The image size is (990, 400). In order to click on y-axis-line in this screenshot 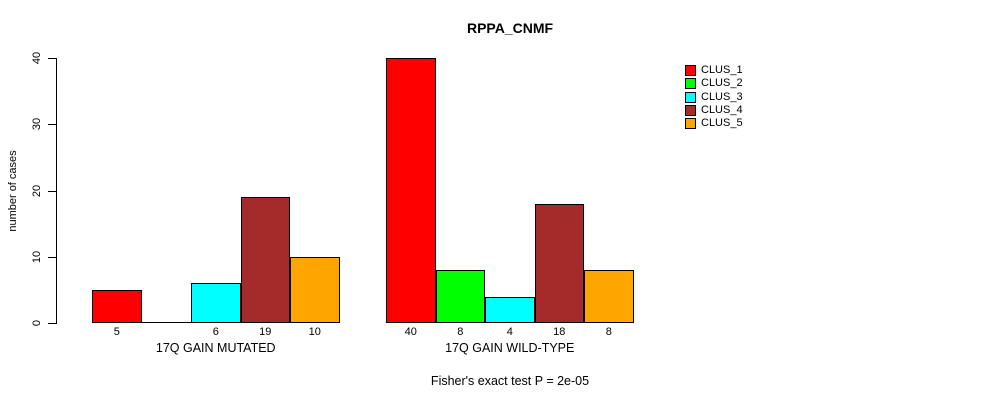, I will do `click(56, 191)`.